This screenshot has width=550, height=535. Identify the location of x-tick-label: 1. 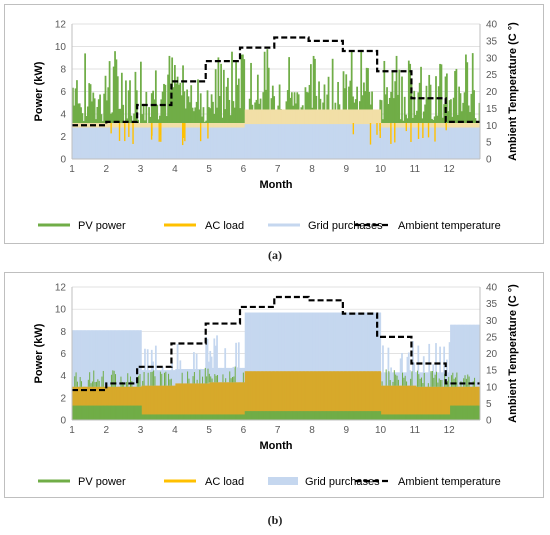
(72, 430).